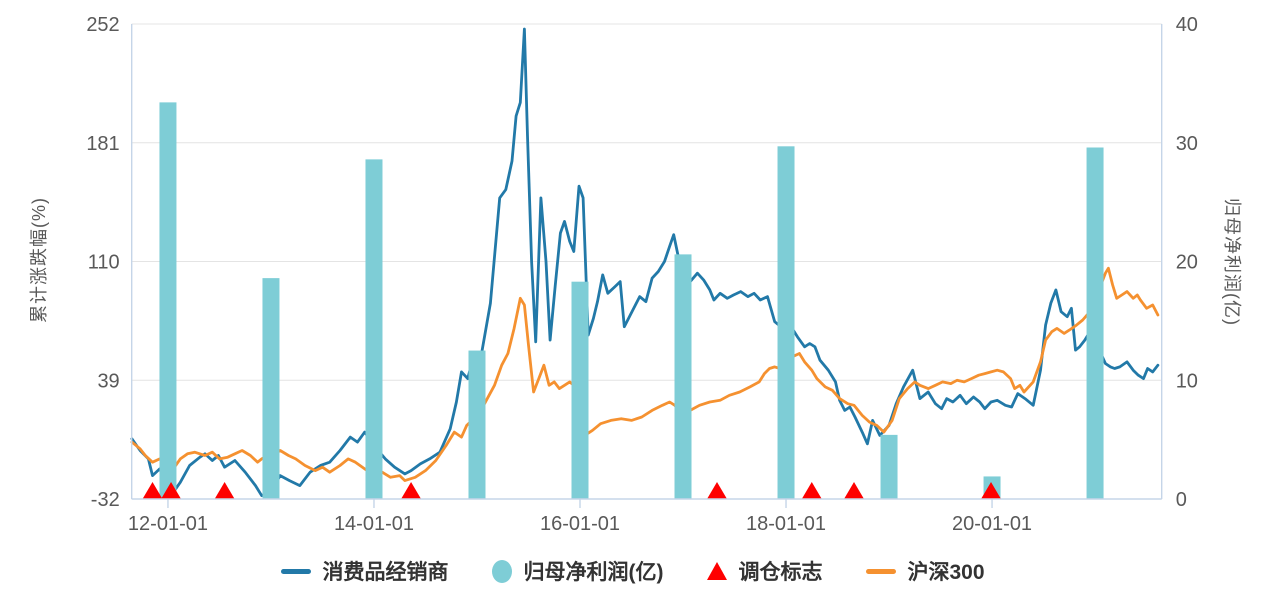 The width and height of the screenshot is (1266, 608). Describe the element at coordinates (39, 260) in the screenshot. I see `y-left-axis-title: 累计涨跌幅(%)` at that location.